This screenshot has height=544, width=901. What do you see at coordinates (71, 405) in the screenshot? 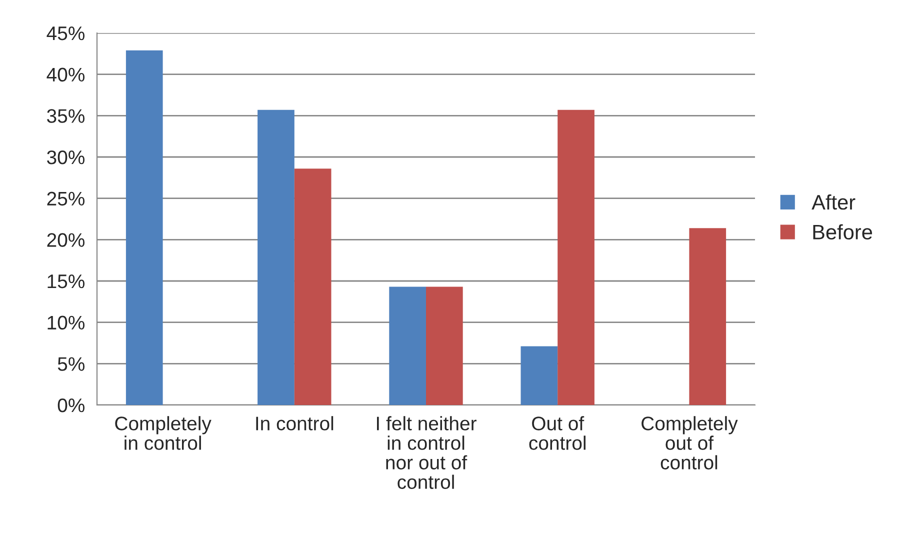
I see `y-tick-label: 0%` at bounding box center [71, 405].